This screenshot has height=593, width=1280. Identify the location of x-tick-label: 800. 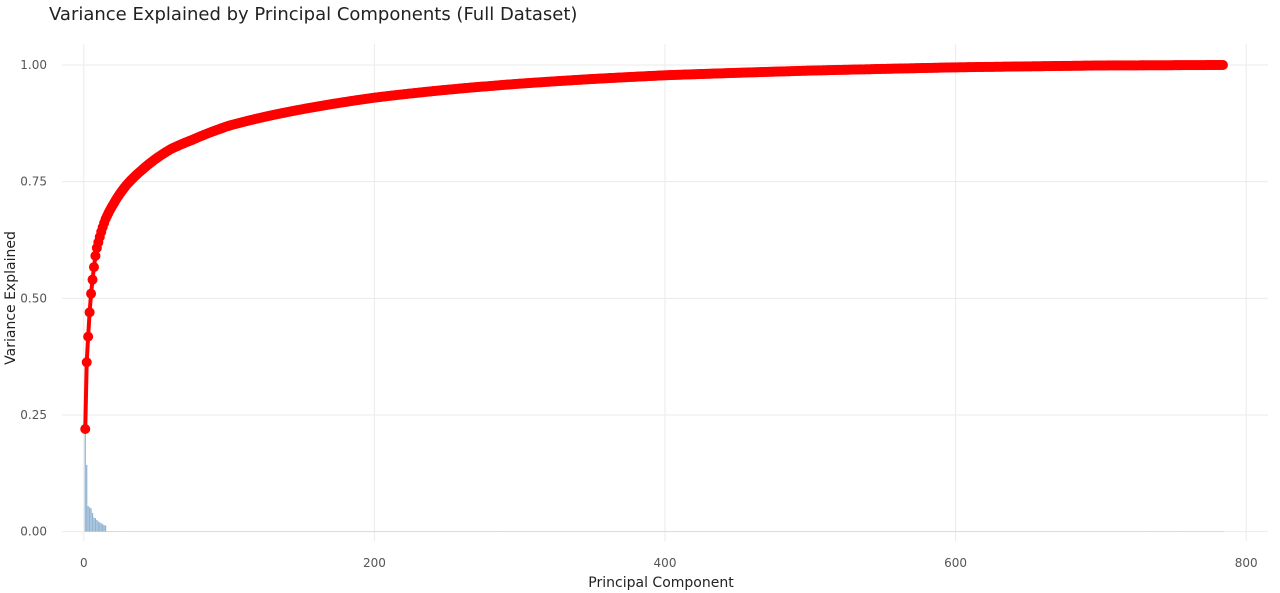
(1246, 563).